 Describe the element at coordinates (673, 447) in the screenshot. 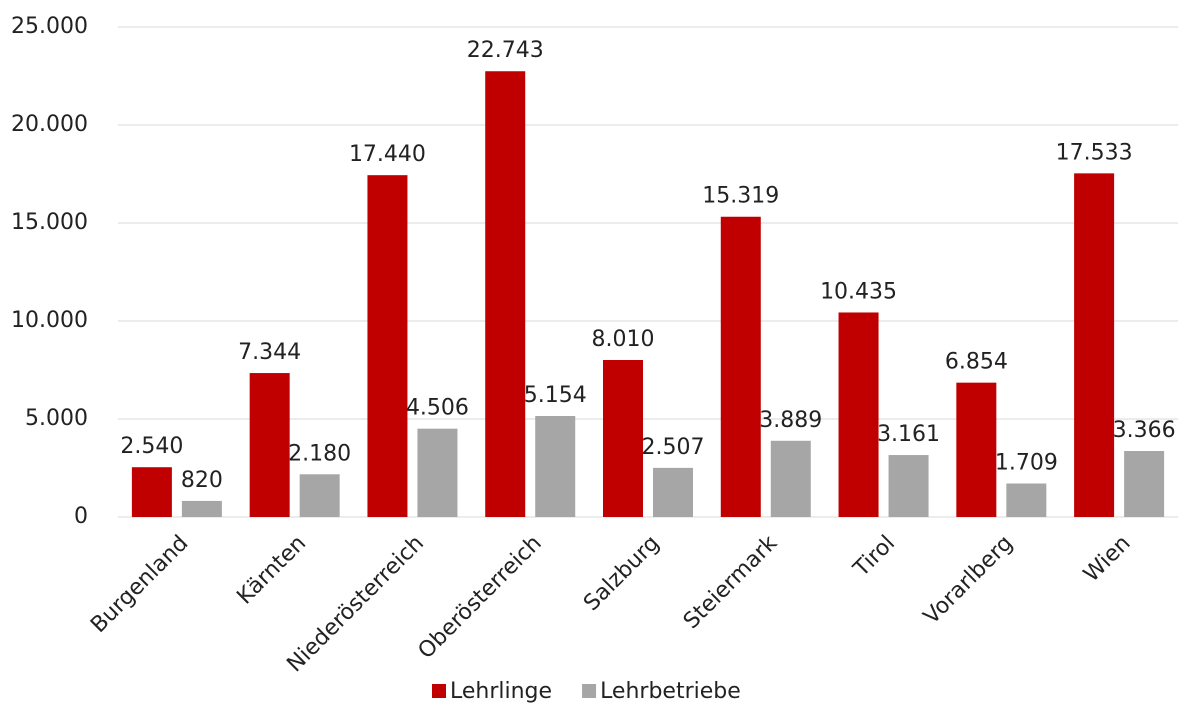

I see `value-label: 2.507` at that location.